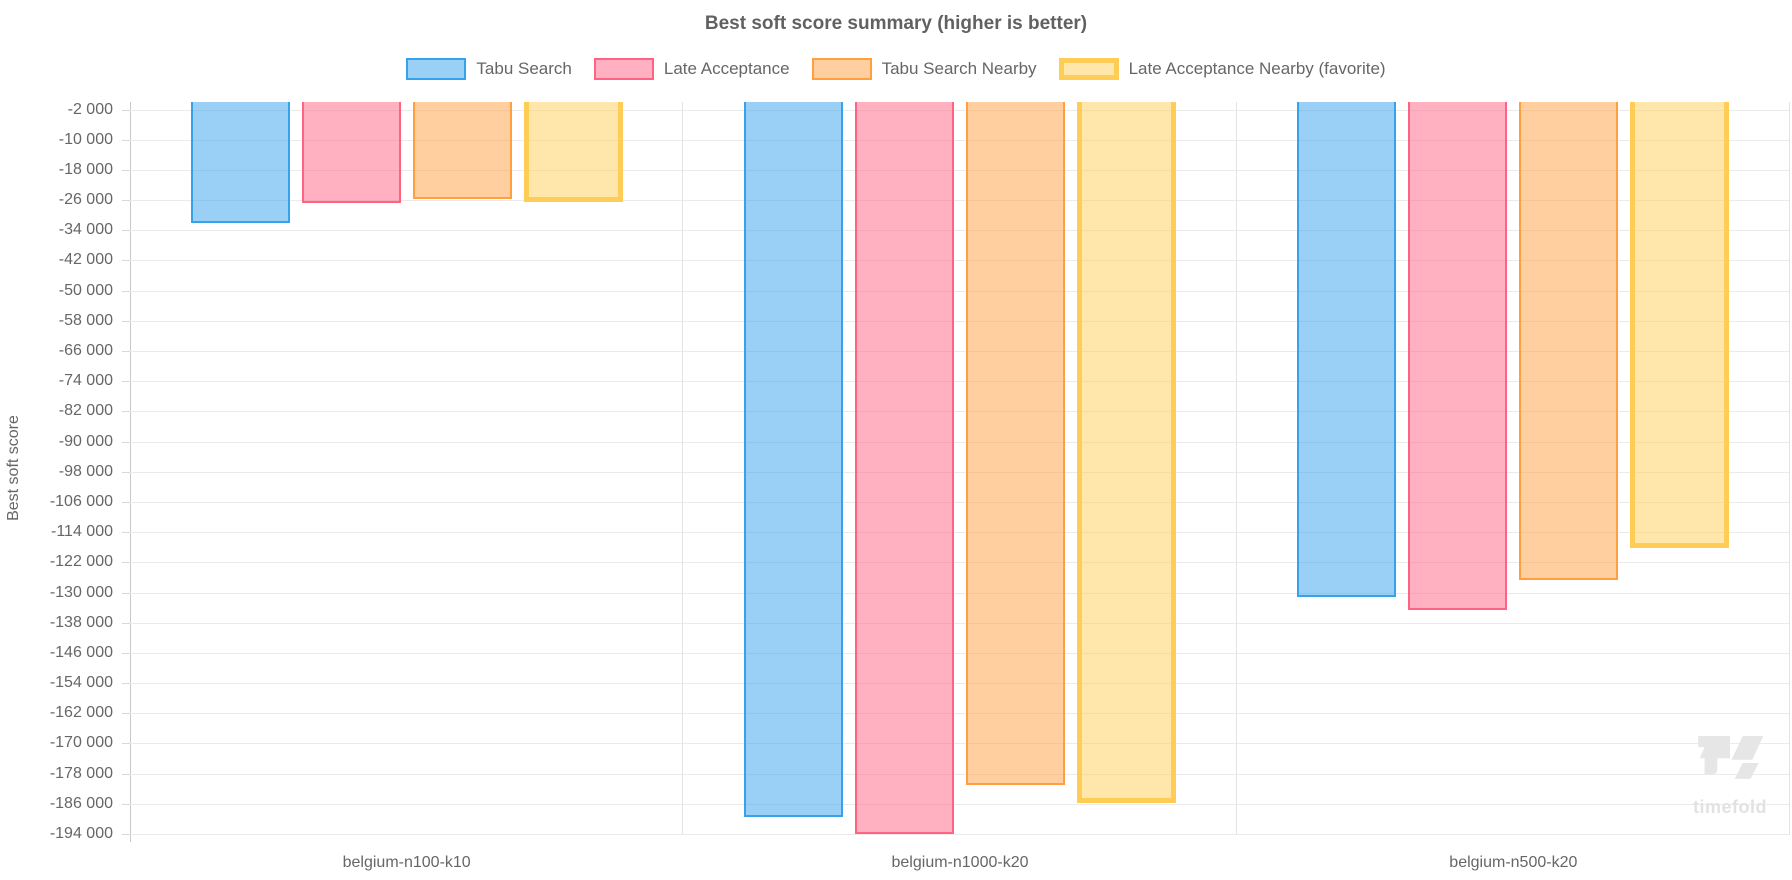 The image size is (1792, 880). What do you see at coordinates (81, 803) in the screenshot?
I see `y-tick-label: -186 000` at bounding box center [81, 803].